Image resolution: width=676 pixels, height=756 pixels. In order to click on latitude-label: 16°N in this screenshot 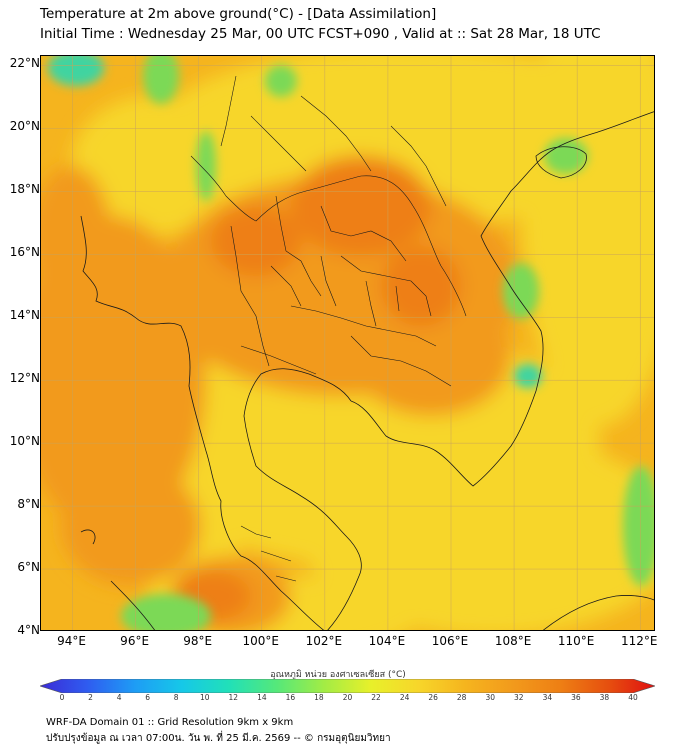, I will do `click(24, 252)`.